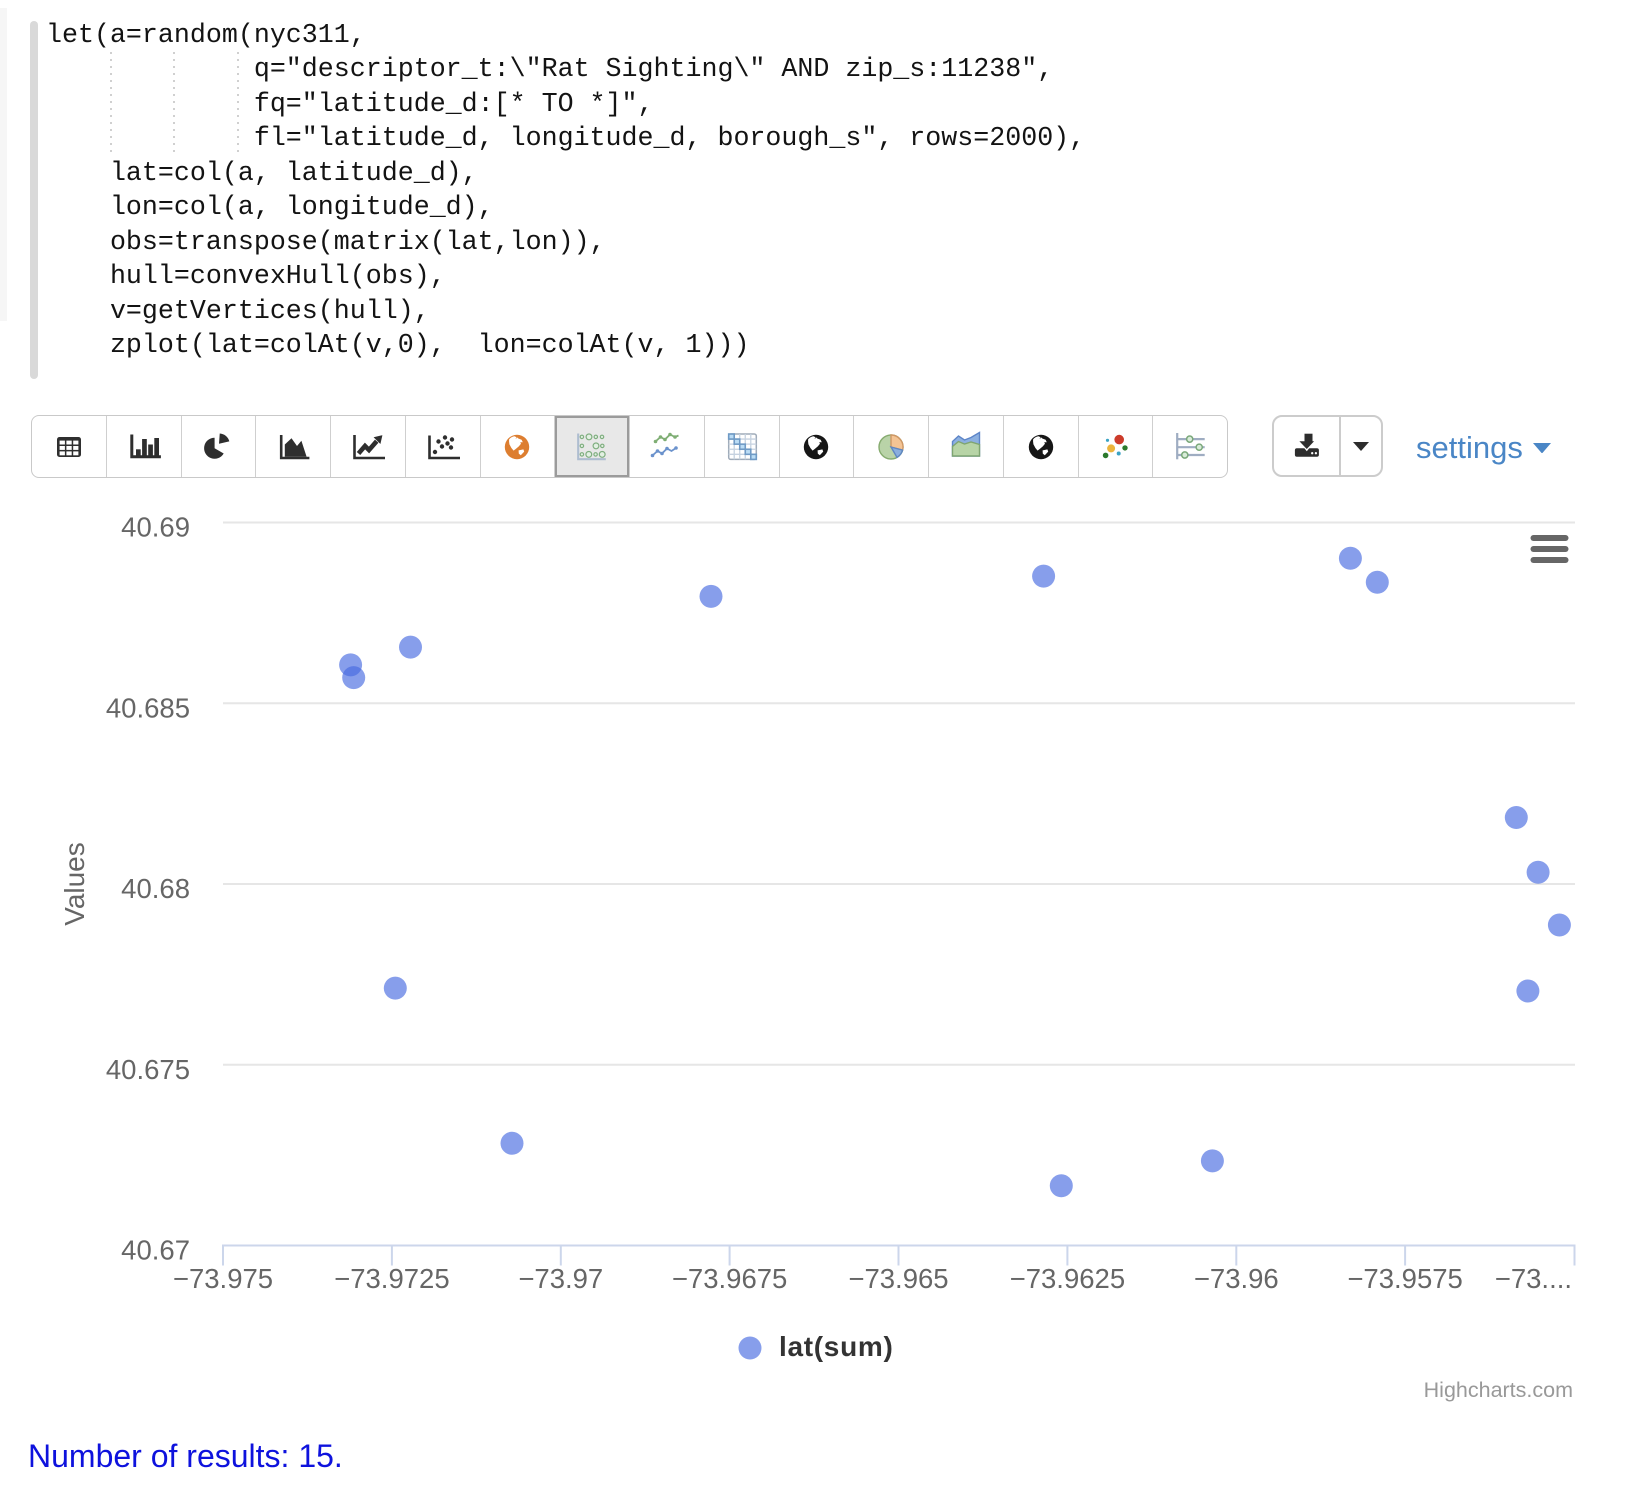 The height and width of the screenshot is (1498, 1640). Describe the element at coordinates (148, 1069) in the screenshot. I see `svg-text: 40.675` at that location.